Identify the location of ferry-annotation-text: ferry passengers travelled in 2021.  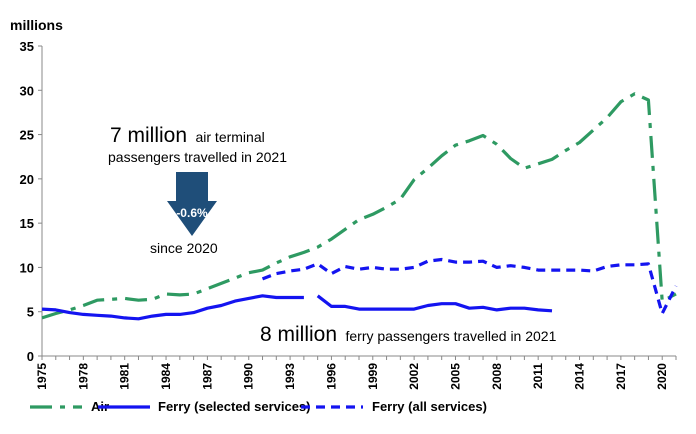
(450, 336).